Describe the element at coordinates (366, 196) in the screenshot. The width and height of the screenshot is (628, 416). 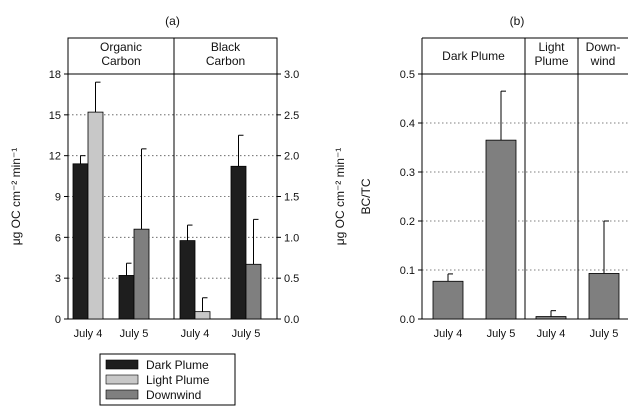
I see `panel-b-ylabel: BC/TC` at that location.